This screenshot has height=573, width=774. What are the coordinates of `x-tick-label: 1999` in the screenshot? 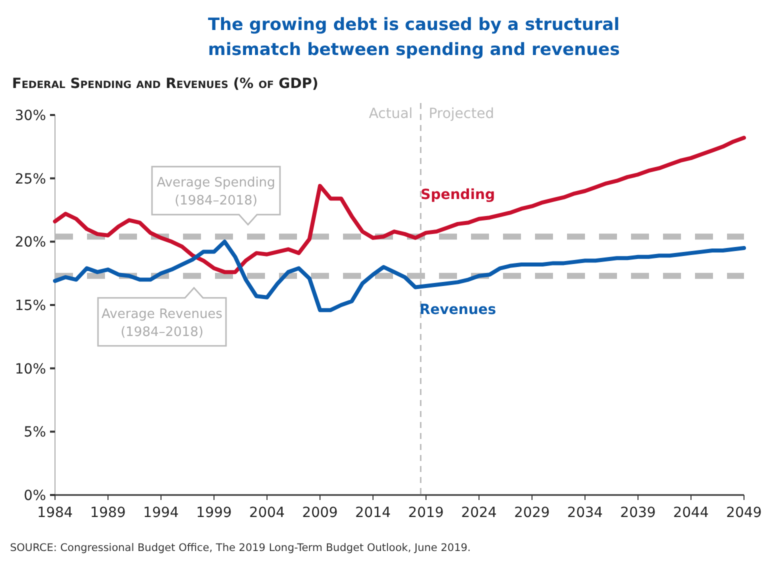 It's located at (214, 513).